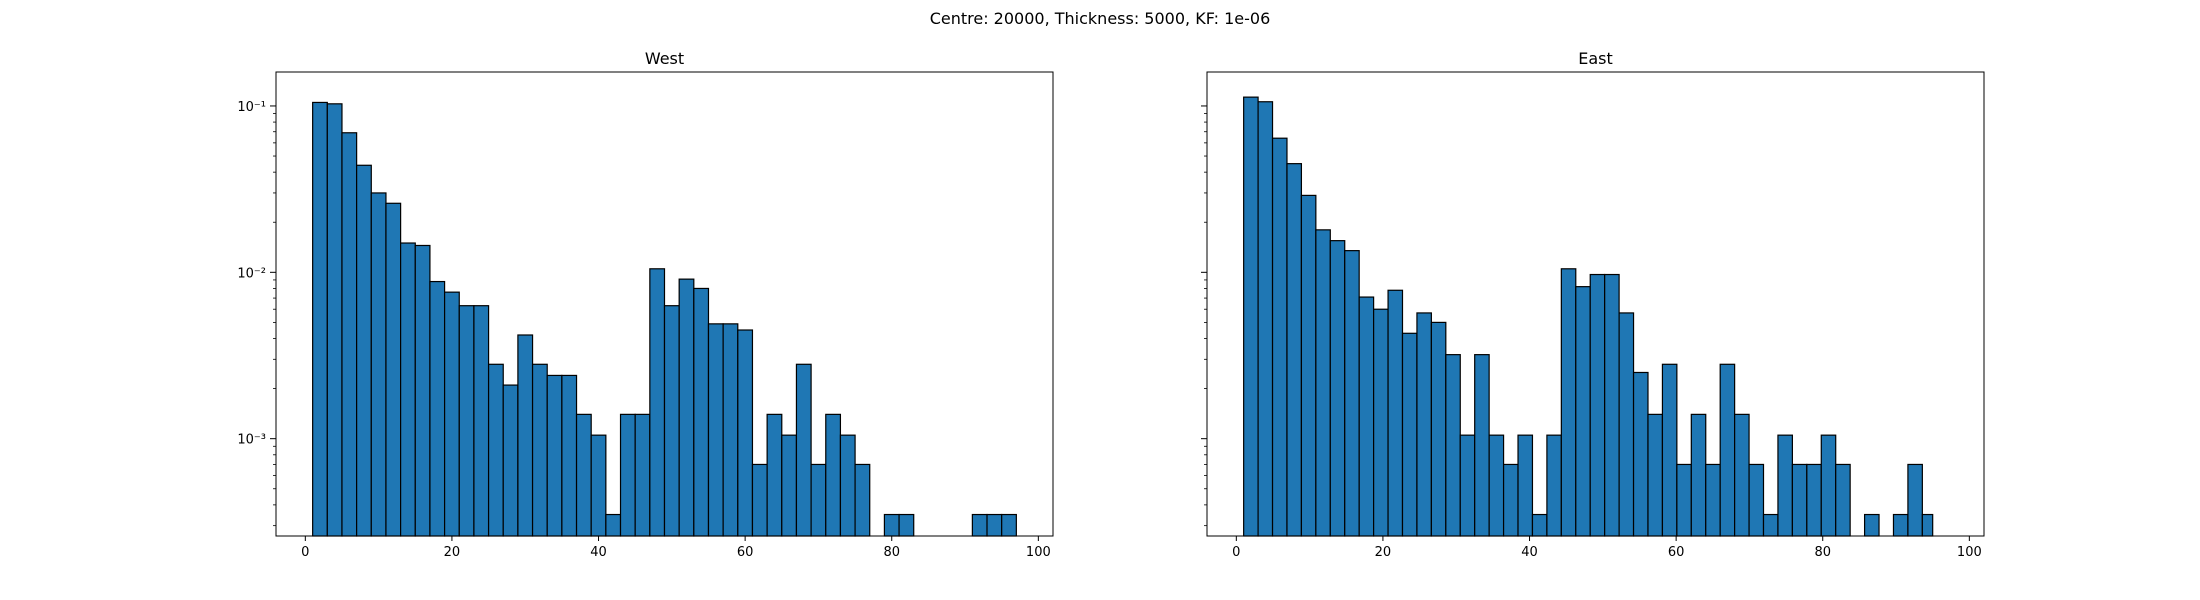  I want to click on east-x-tick-label: 60, so click(1676, 552).